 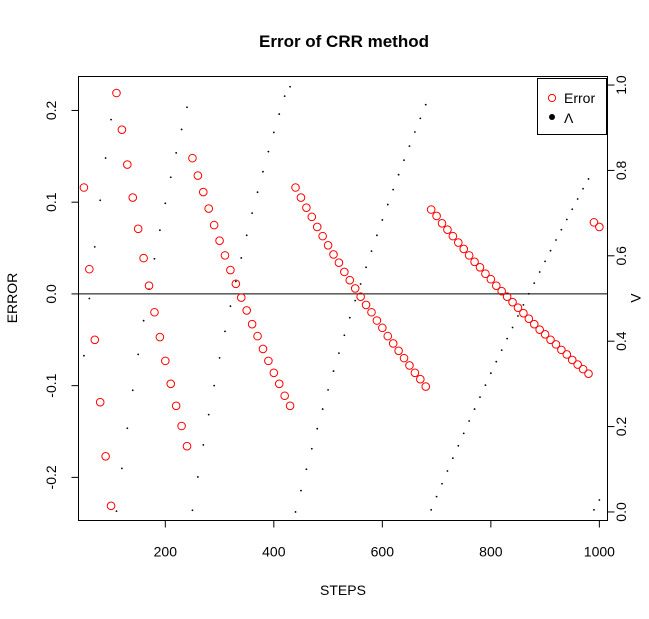 What do you see at coordinates (621, 341) in the screenshot?
I see `y2-tick-label: 0.4` at bounding box center [621, 341].